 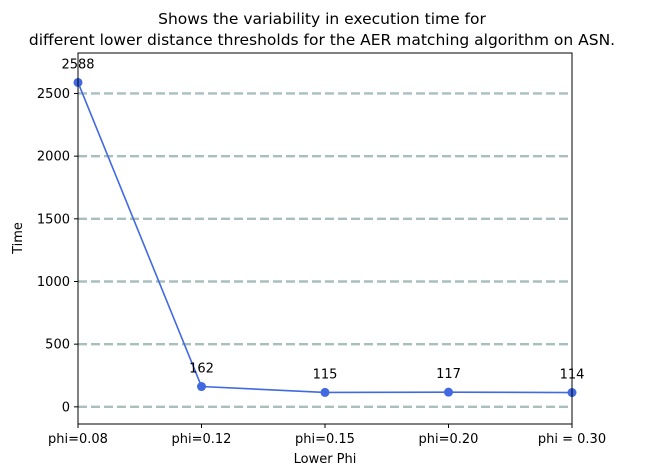 What do you see at coordinates (53, 219) in the screenshot?
I see `y-tick-label: 1500` at bounding box center [53, 219].